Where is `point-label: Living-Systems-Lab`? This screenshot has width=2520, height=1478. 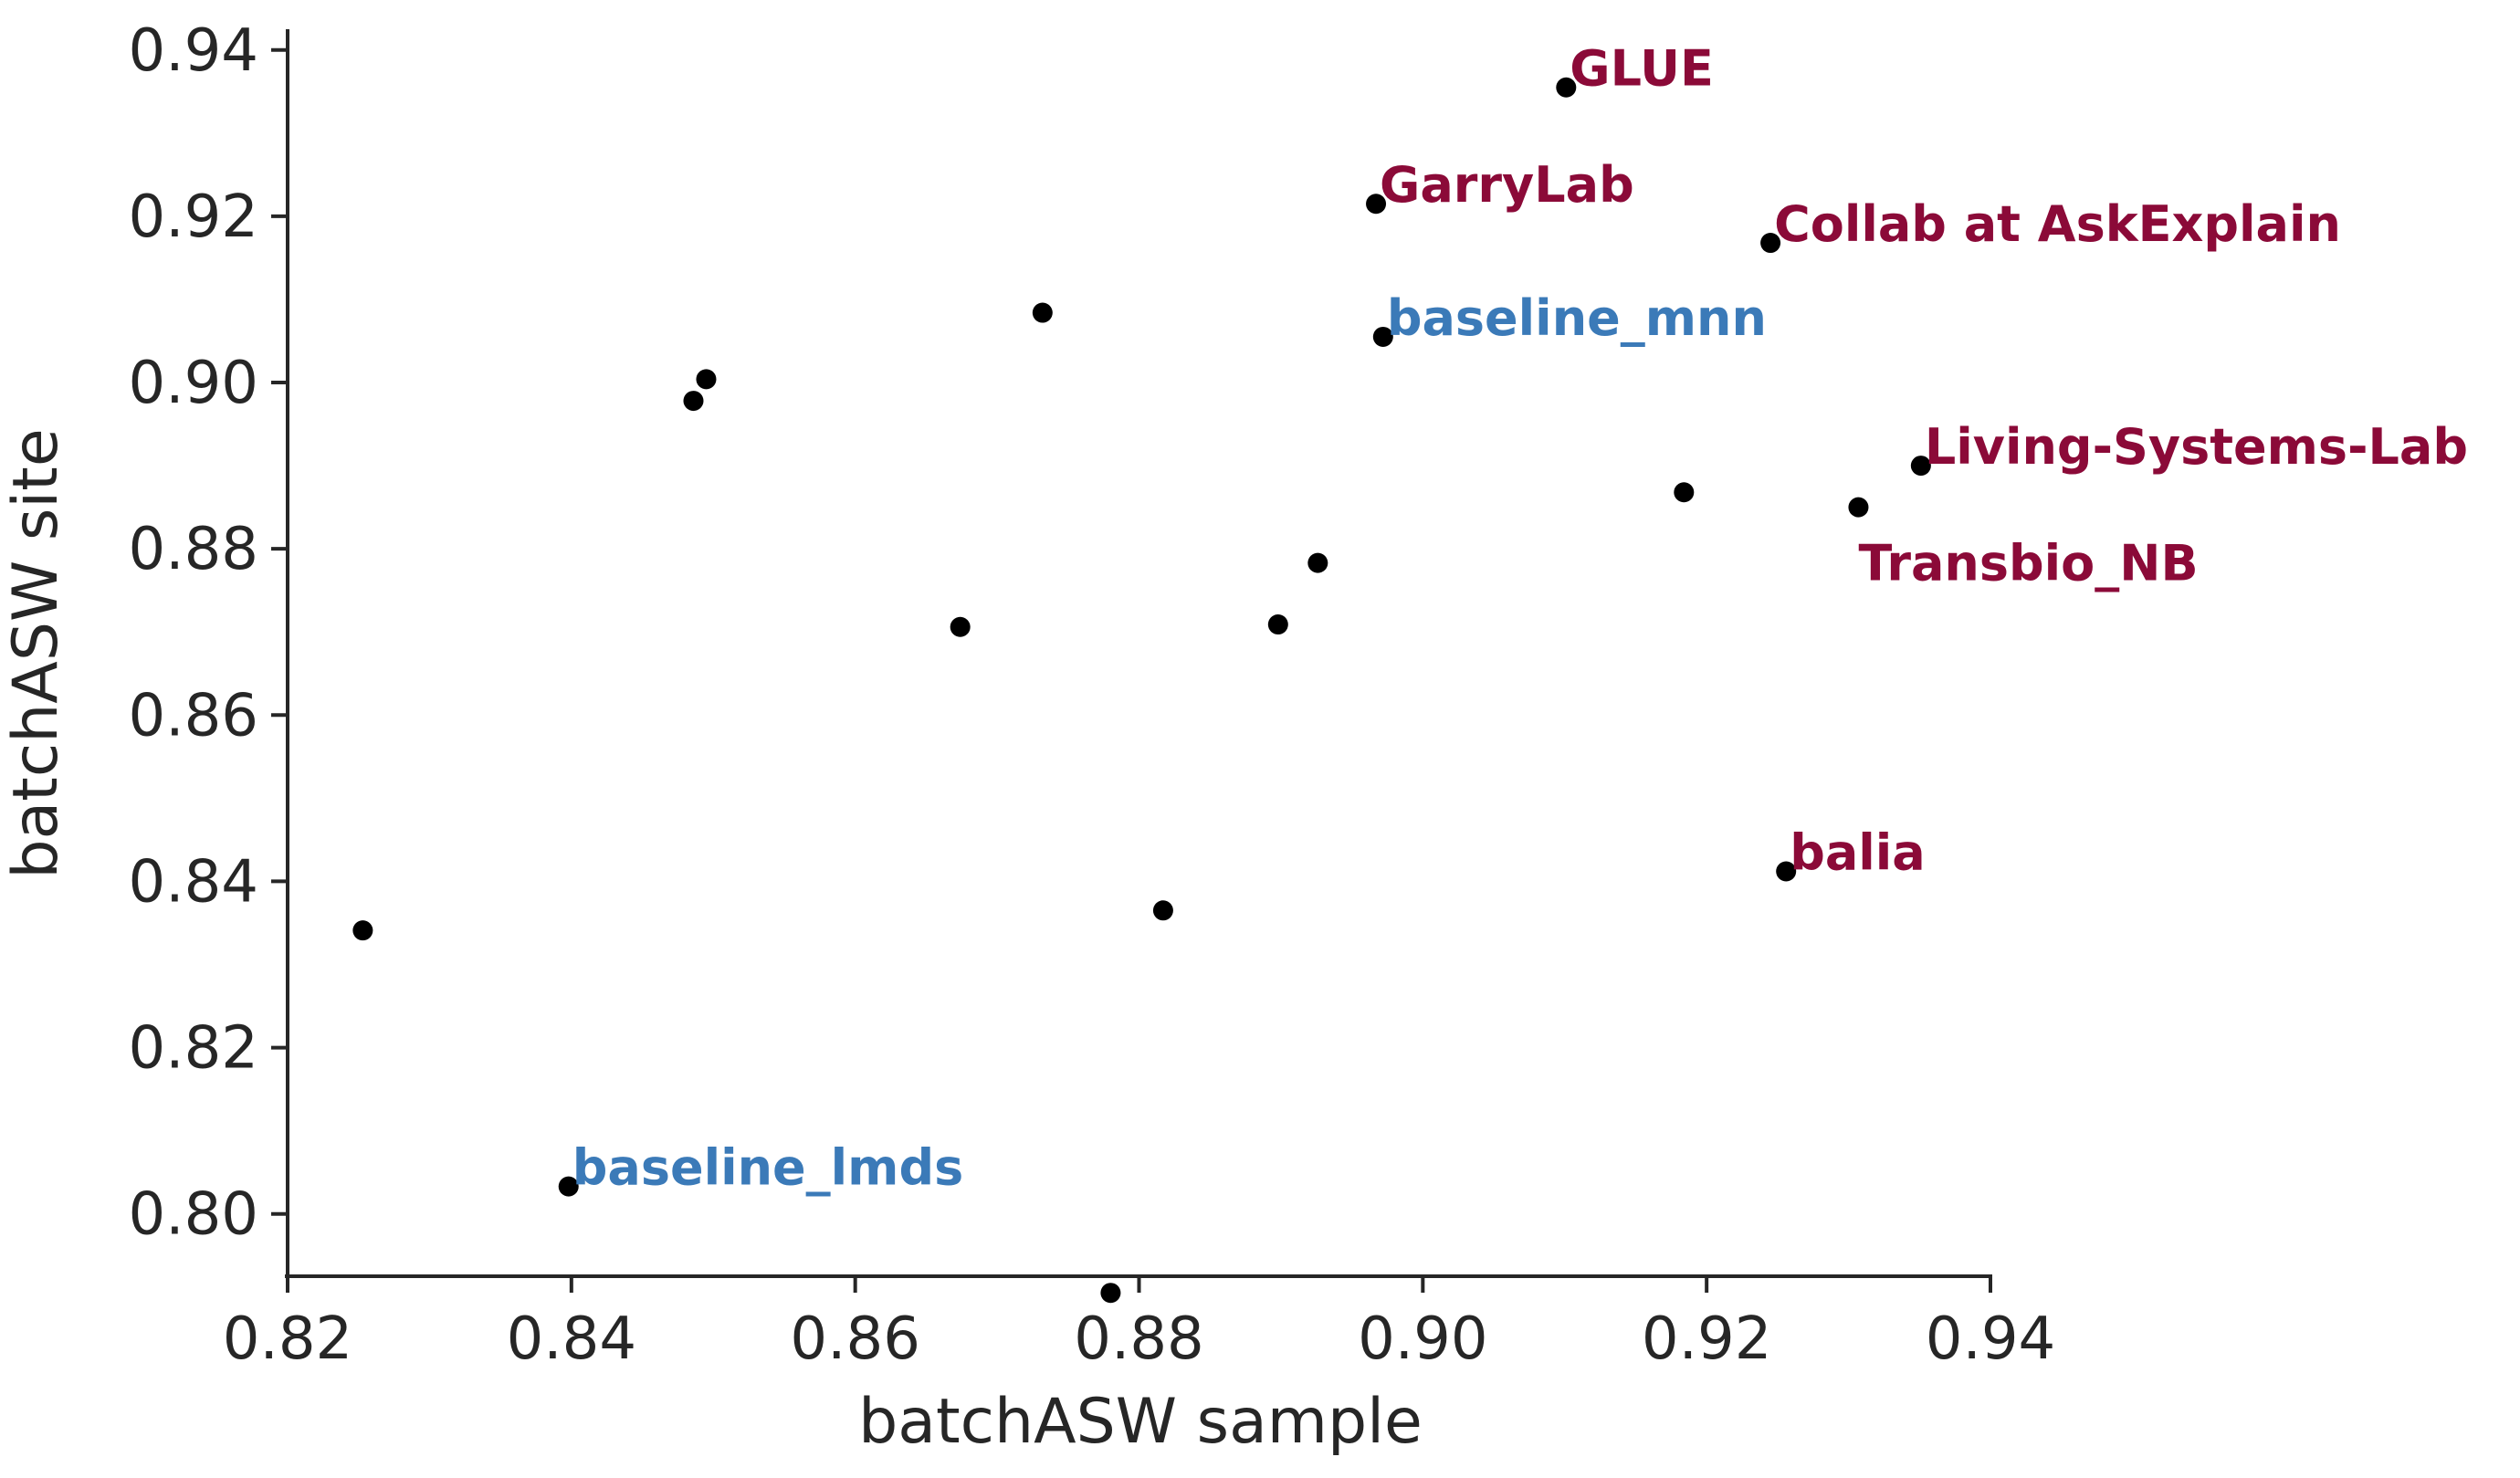
point-label: Living-Systems-Lab is located at coordinates (2197, 447).